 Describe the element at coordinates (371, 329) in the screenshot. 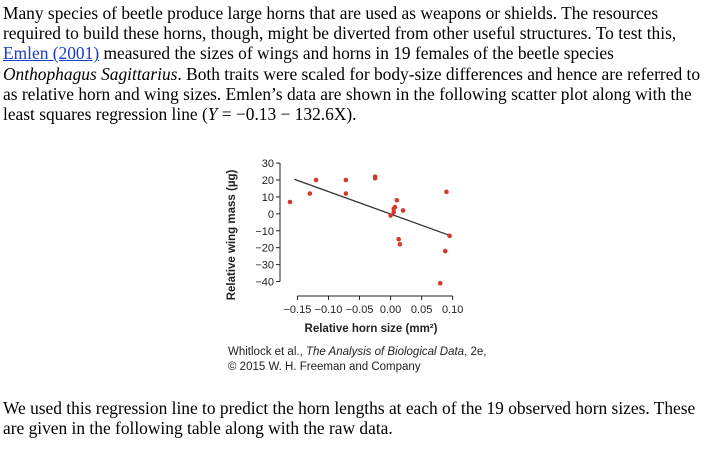

I see `x-axis-label: Relative horn size (mm²)` at that location.